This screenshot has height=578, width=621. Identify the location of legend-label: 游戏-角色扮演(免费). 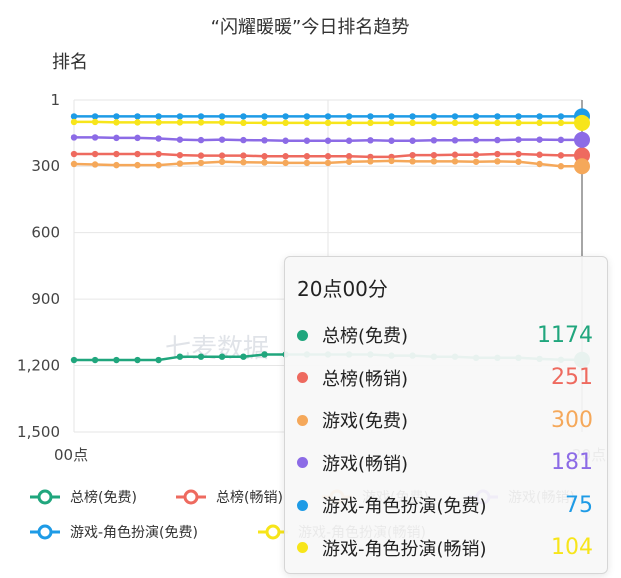
(134, 532).